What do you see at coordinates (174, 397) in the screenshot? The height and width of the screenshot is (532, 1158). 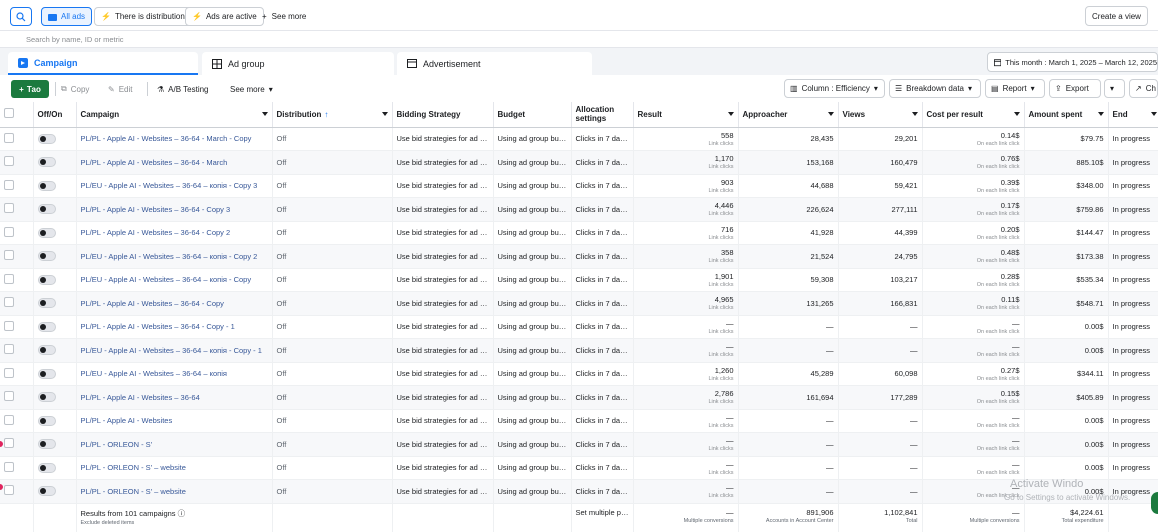 I see `campaign-name-link: PL/PL - Apple AI - Websites – 36-64` at bounding box center [174, 397].